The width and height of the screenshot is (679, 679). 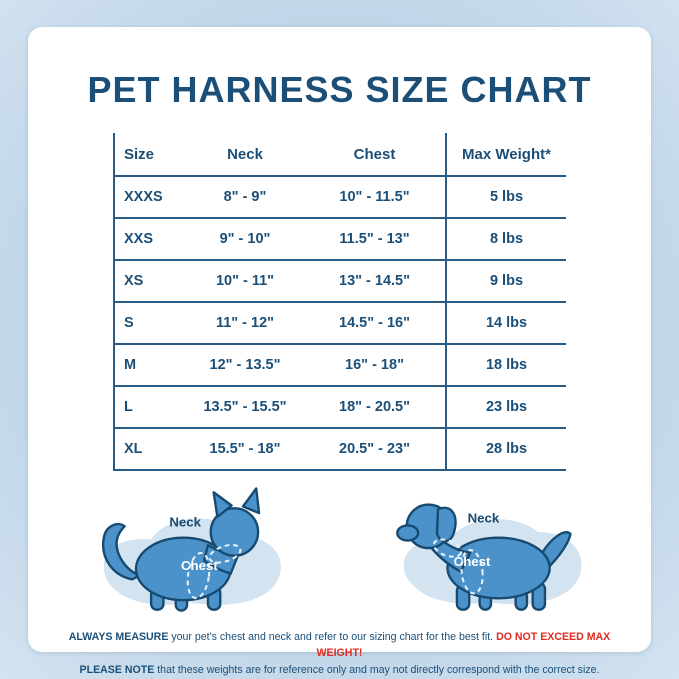 I want to click on dog-muzzle, so click(x=407, y=533).